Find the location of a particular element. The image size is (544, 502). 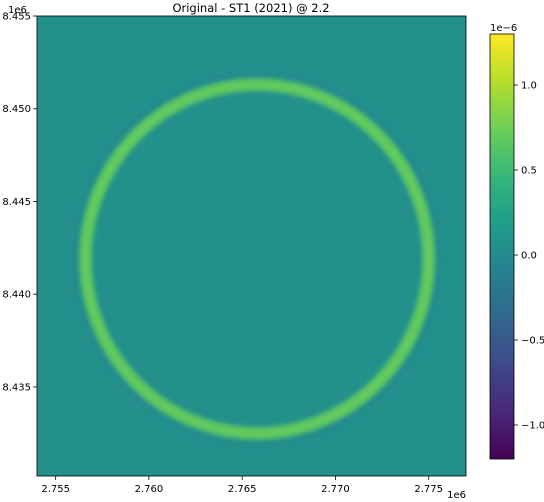

y-axis: 8.455 8.450 8.445 8.440 8.435 is located at coordinates (19, 202).